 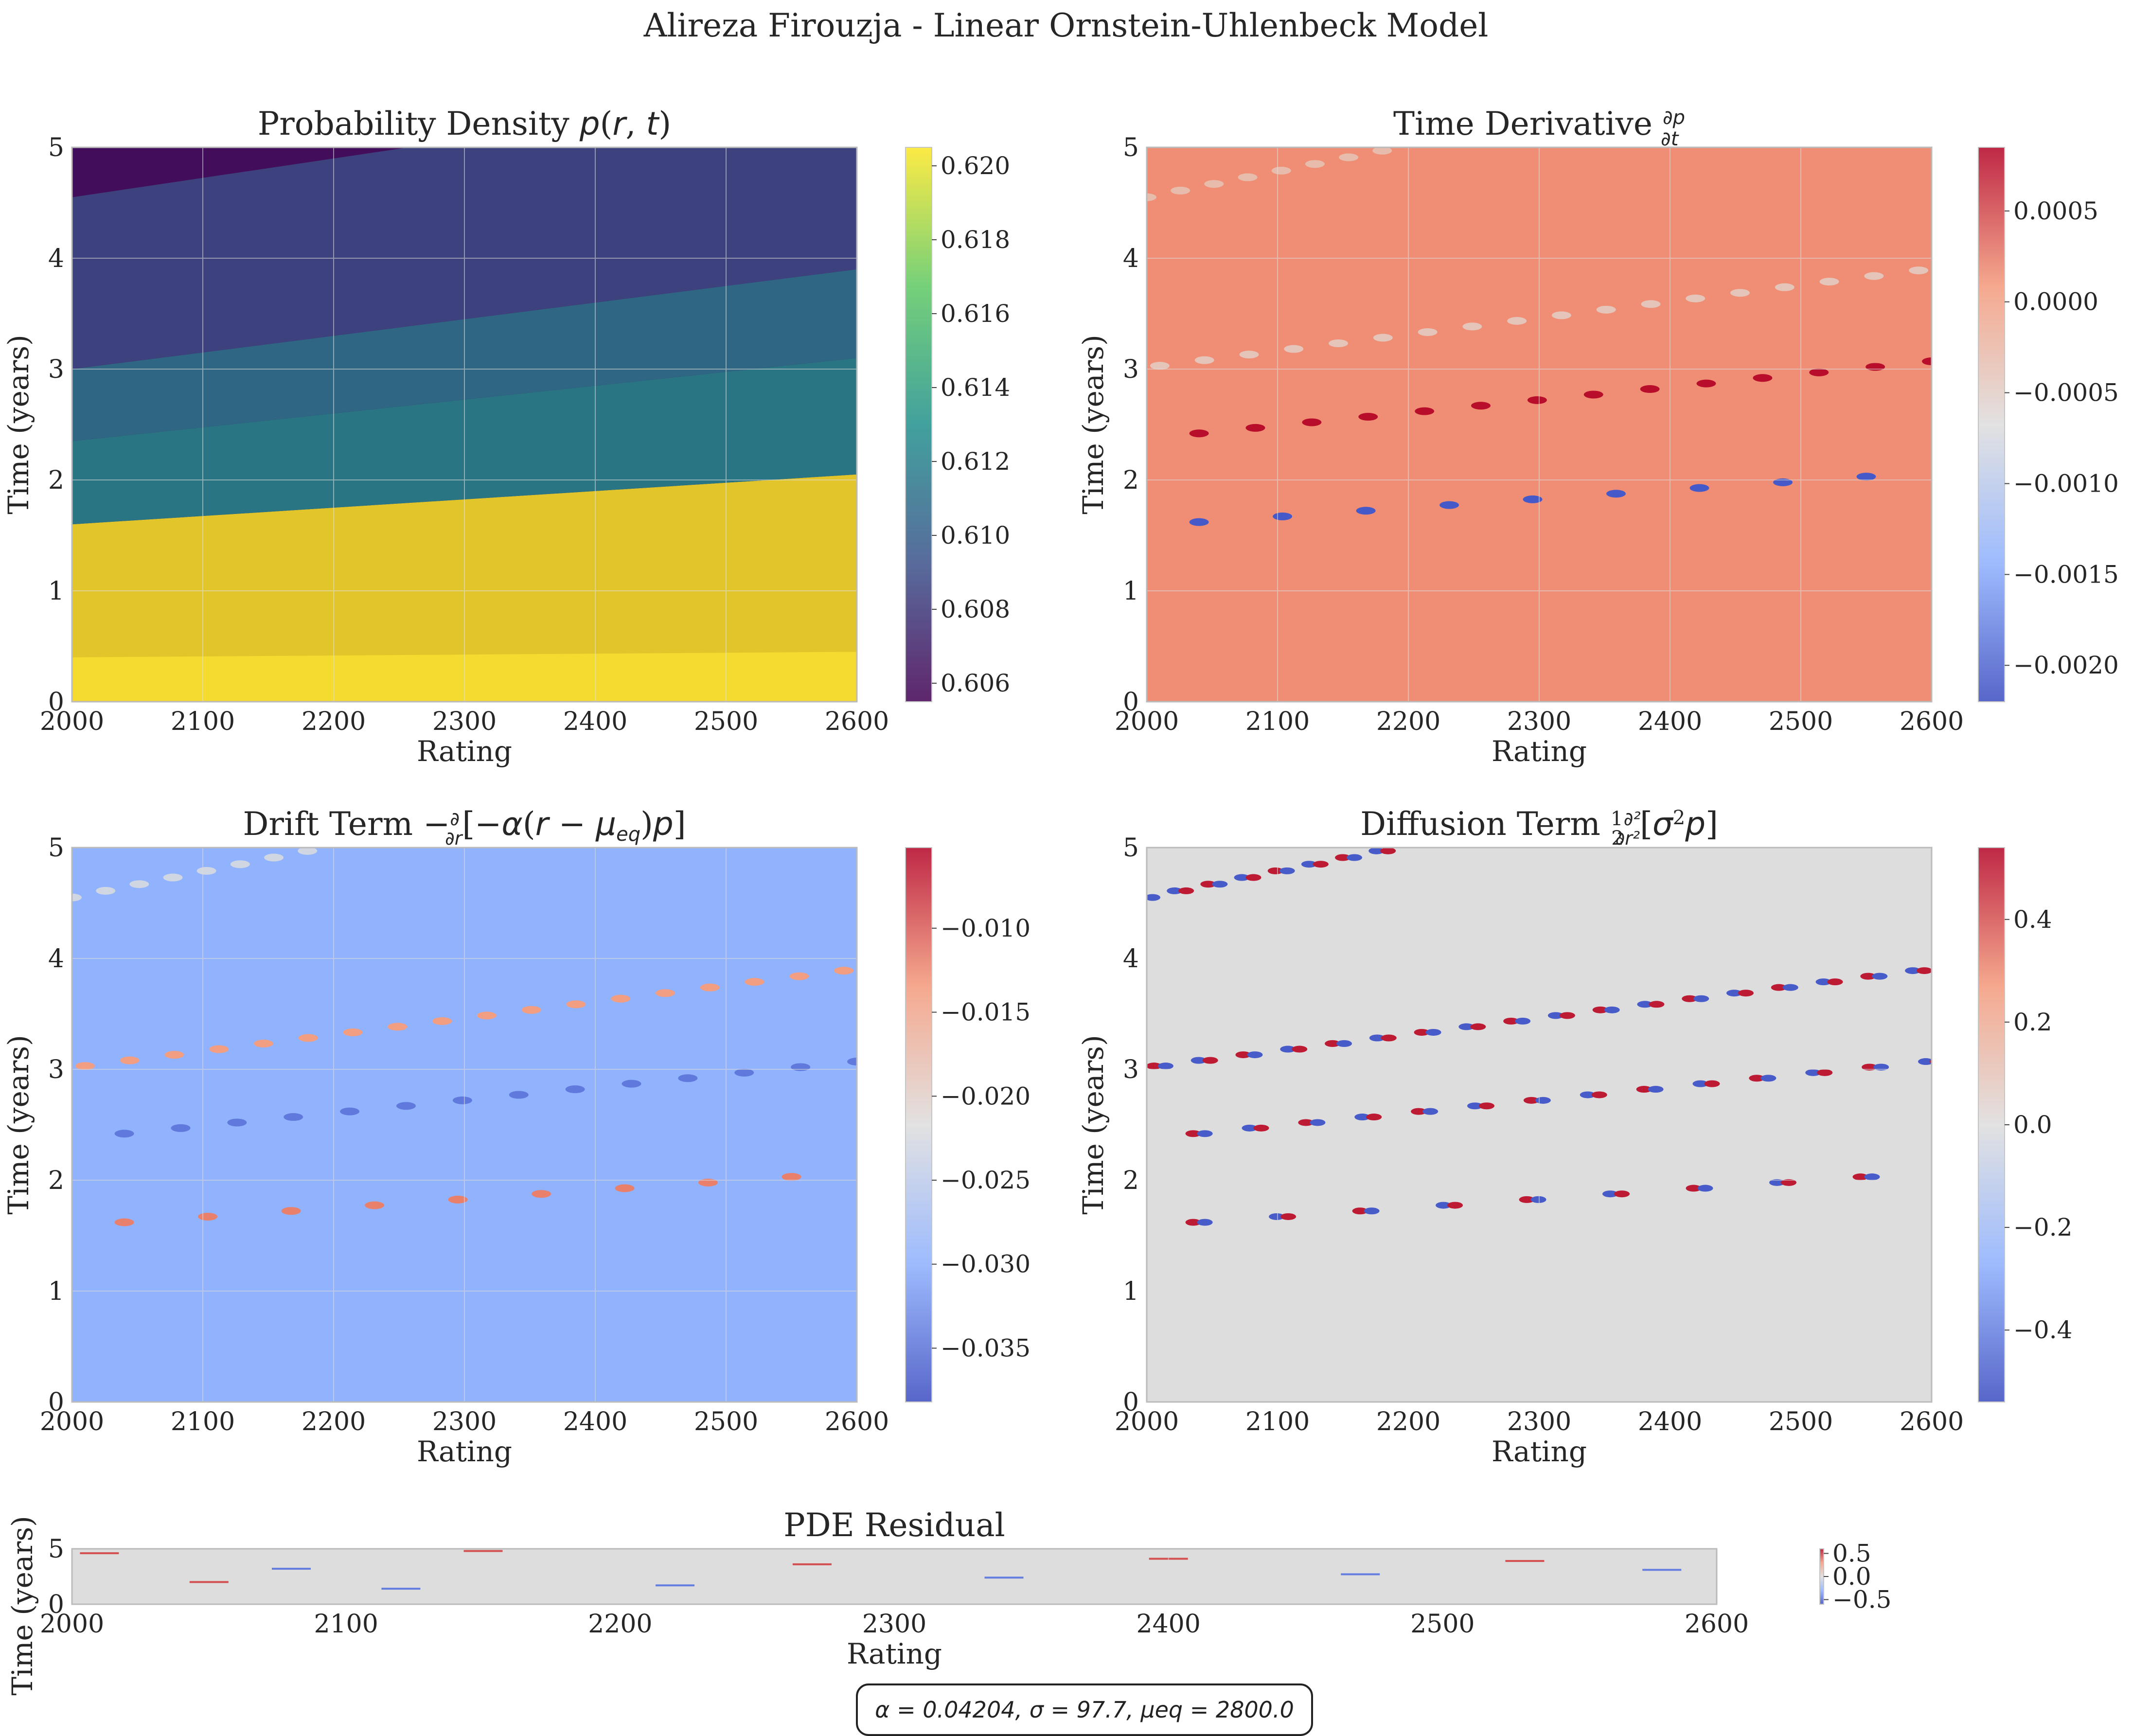 What do you see at coordinates (975, 314) in the screenshot?
I see `colorbar-tick-label: 0.616` at bounding box center [975, 314].